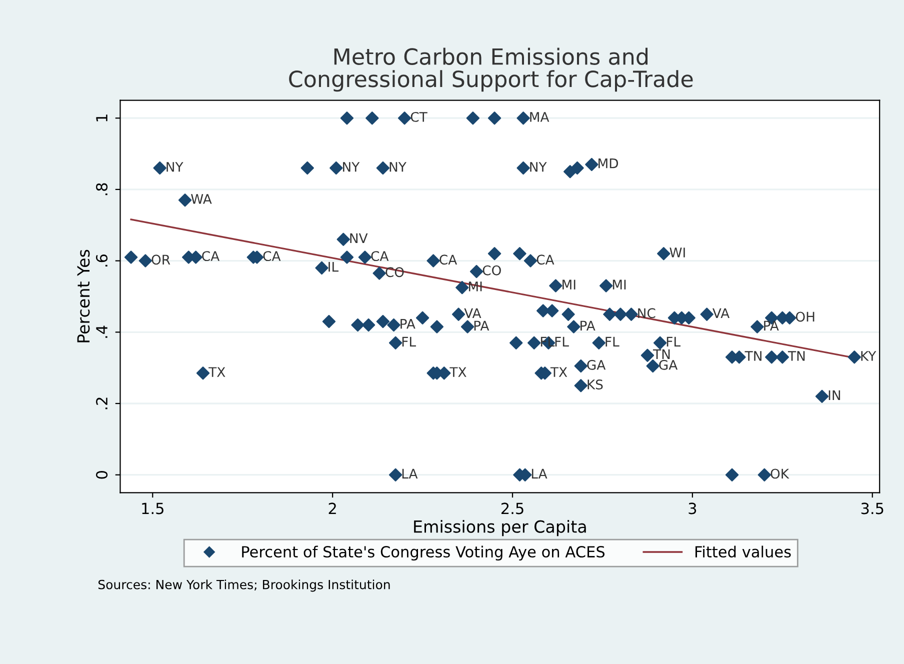 The image size is (904, 664). Describe the element at coordinates (423, 553) in the screenshot. I see `legend-label: Percent of State's Congress Voting Aye on ACES` at that location.